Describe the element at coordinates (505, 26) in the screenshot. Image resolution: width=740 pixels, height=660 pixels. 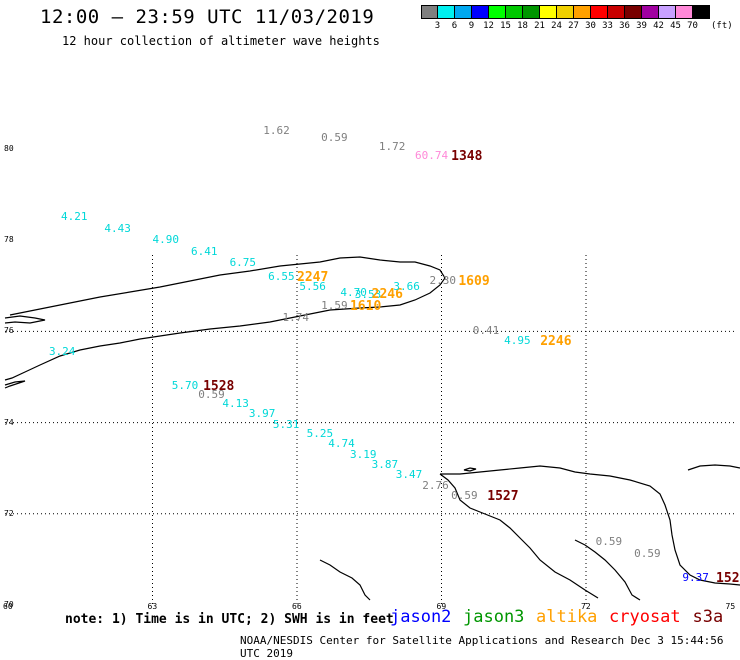
I see `legend-label: 15` at that location.